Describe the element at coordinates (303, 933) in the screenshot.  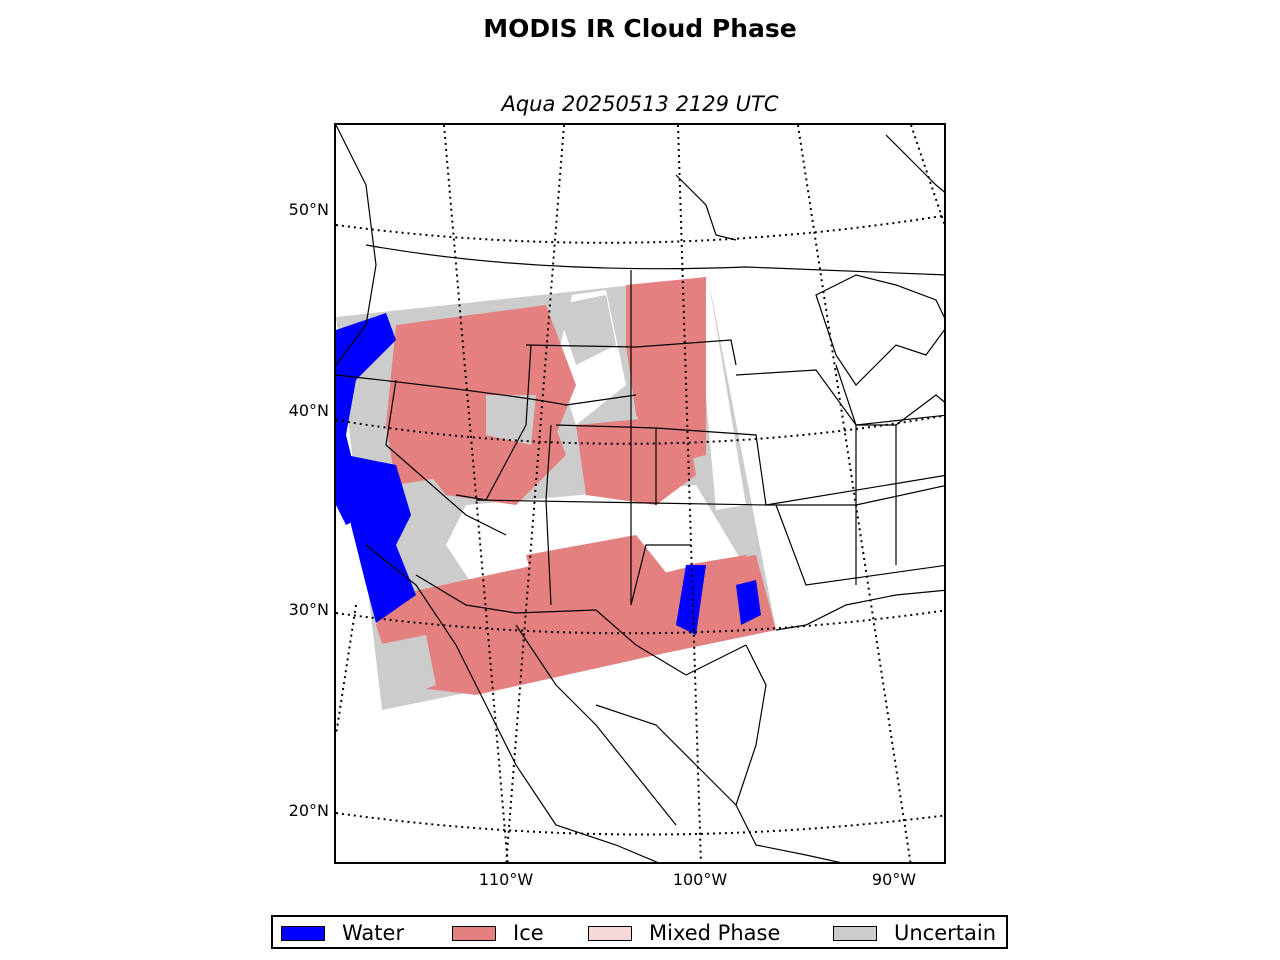
I see `legend-swatch-water` at that location.